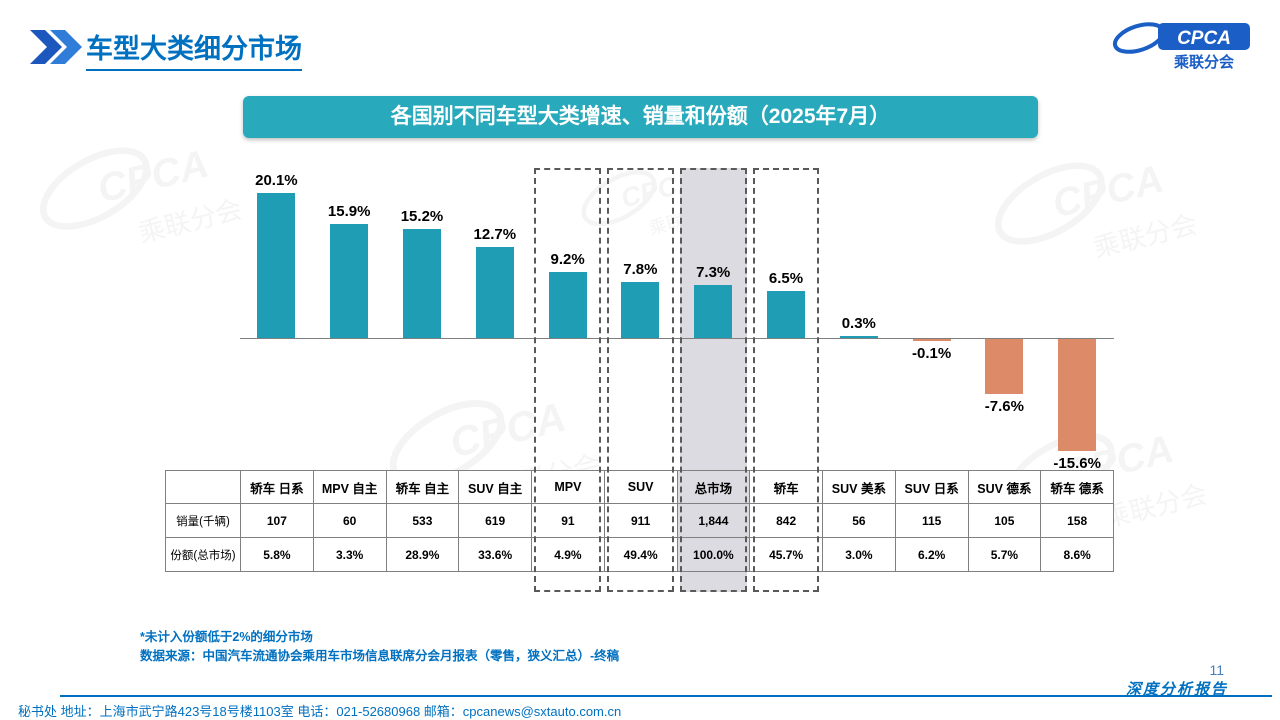  I want to click on bar-value-label: 6.5%, so click(786, 279).